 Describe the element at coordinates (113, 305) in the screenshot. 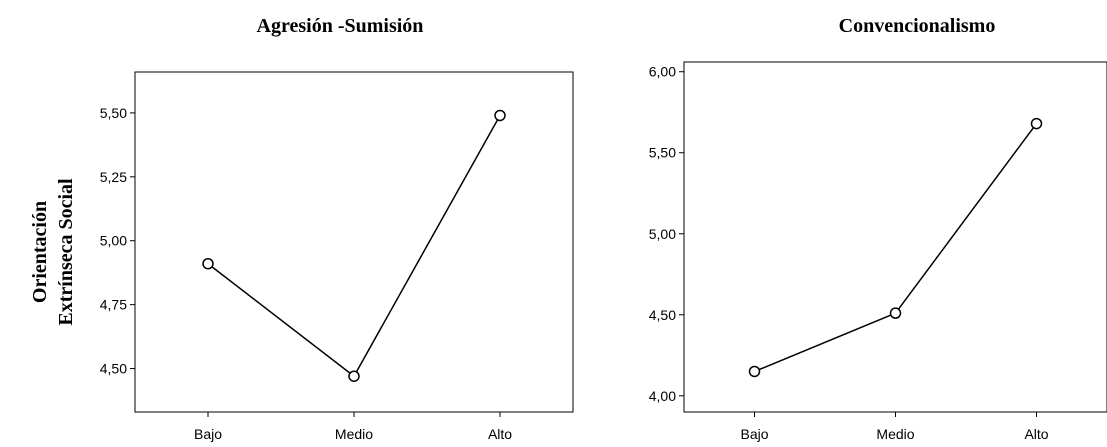

I see `y-tick-label: 4,75` at that location.